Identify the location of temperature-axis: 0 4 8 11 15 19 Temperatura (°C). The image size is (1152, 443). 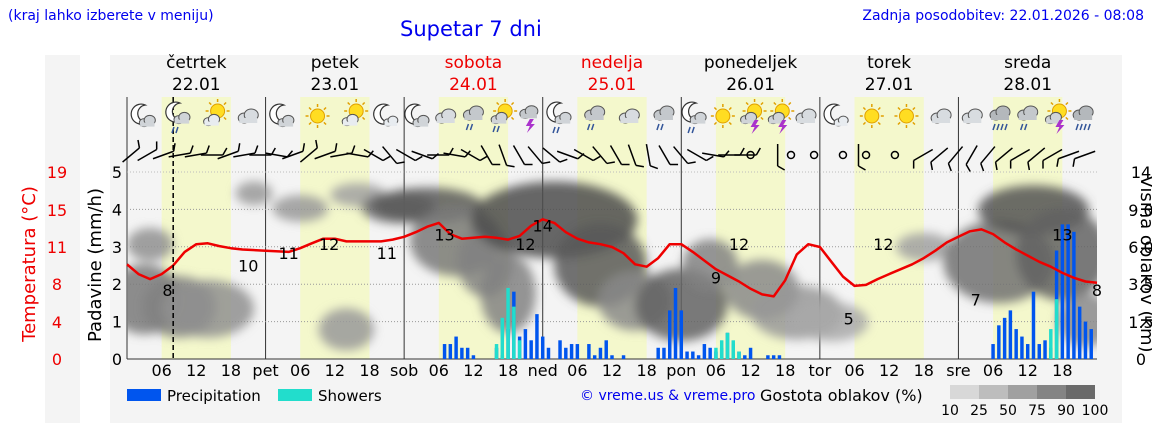
(43, 266).